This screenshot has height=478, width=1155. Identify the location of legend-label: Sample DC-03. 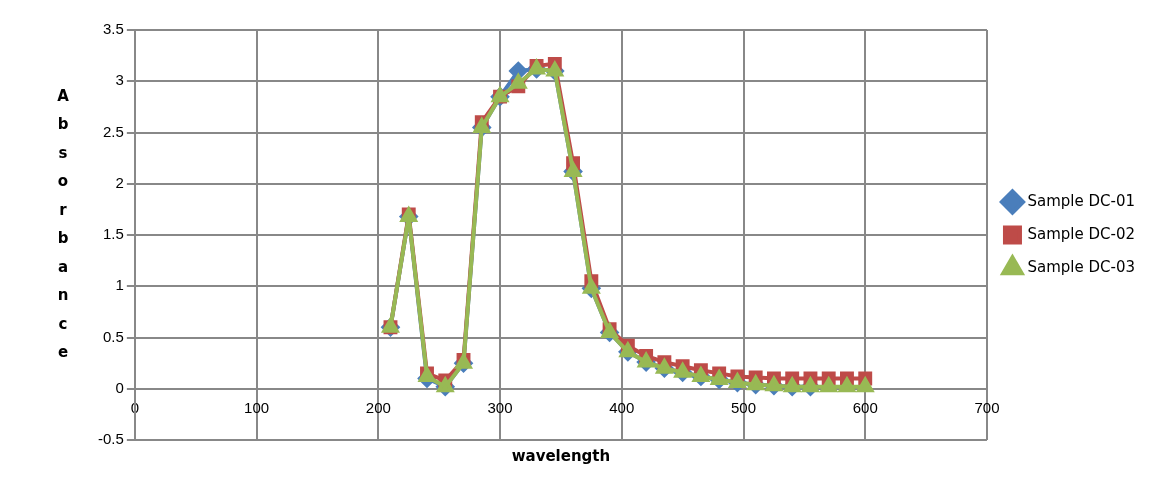
(1081, 266).